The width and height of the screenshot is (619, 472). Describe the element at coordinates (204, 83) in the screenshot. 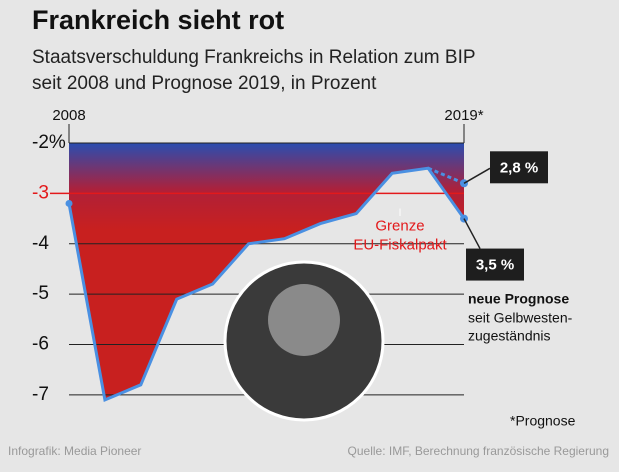

I see `subtitle: seit 2008 und Prognose 2019, in Prozent` at that location.